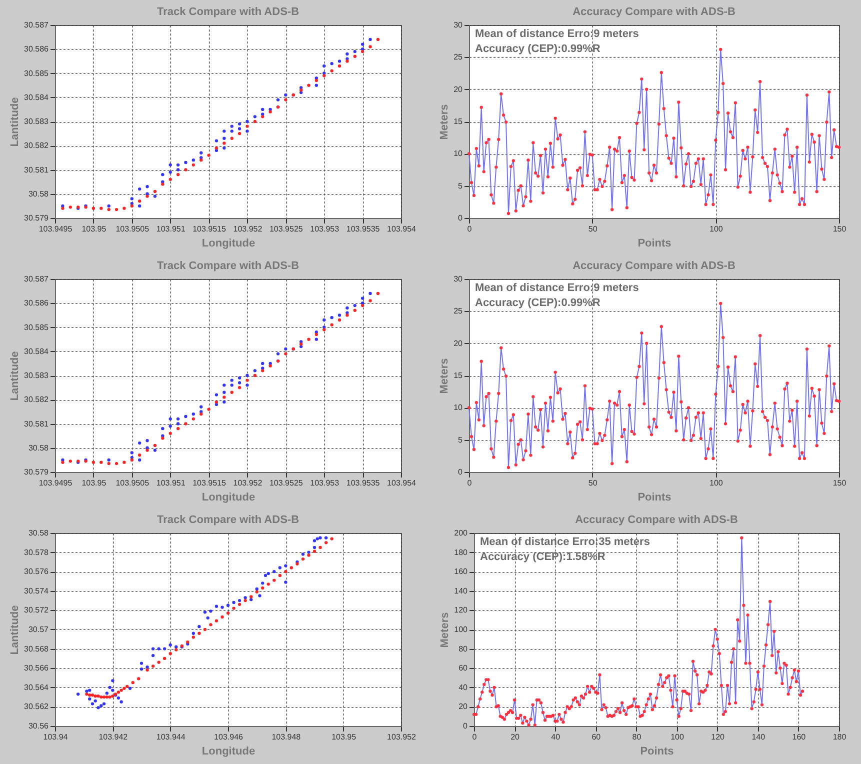 This screenshot has height=764, width=861. Describe the element at coordinates (229, 737) in the screenshot. I see `x-tick-label: 103.946` at that location.